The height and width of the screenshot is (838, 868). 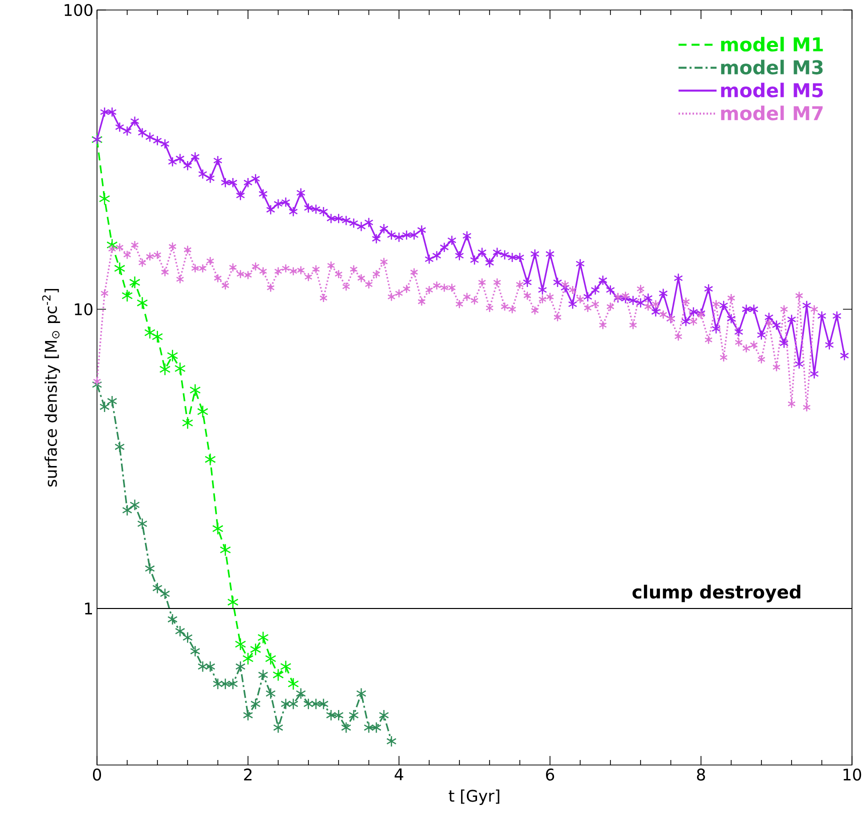 I want to click on x-axis-title: t [Gyr], so click(x=474, y=797).